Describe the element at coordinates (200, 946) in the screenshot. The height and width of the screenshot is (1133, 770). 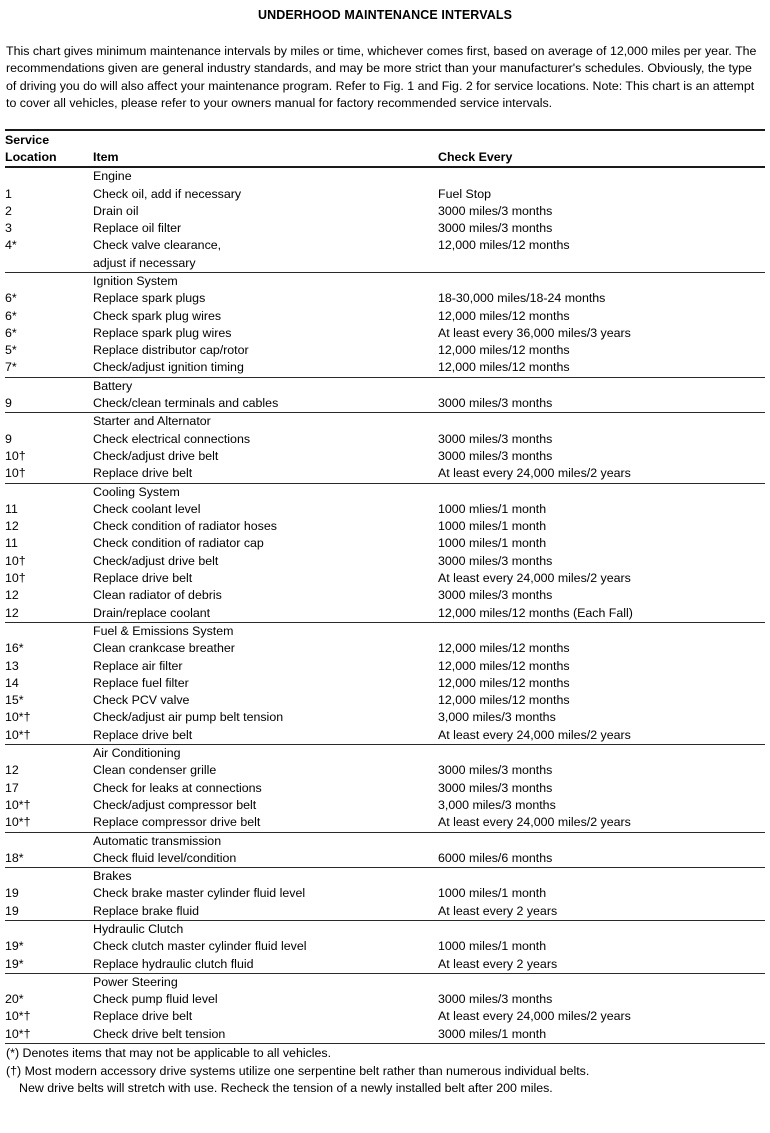
I see `cell-item: Check clutch master cylinder fluid level` at that location.